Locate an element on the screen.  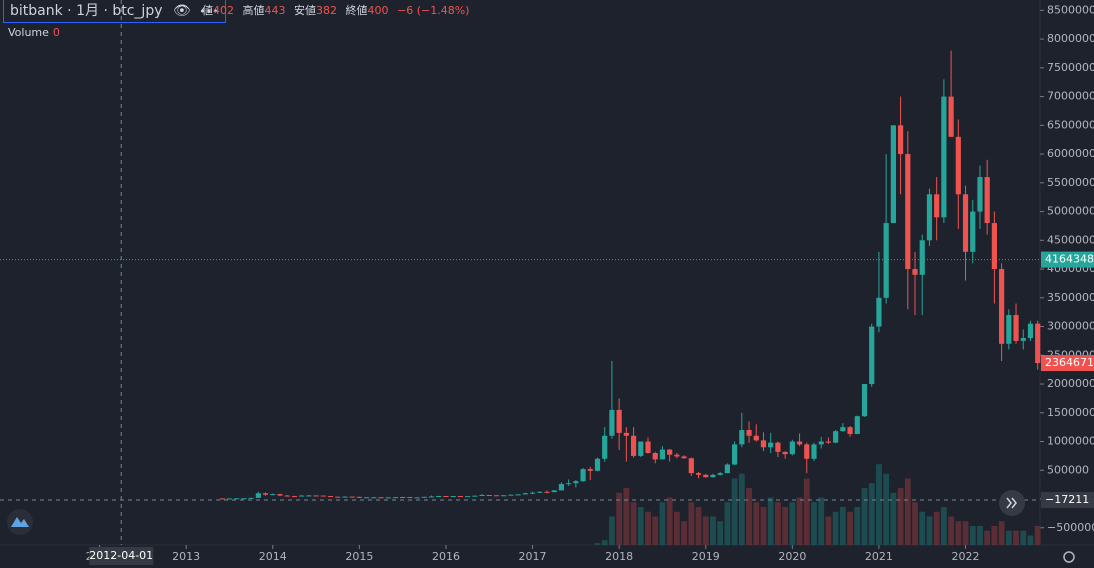
x-tick-label: 2015 is located at coordinates (359, 556).